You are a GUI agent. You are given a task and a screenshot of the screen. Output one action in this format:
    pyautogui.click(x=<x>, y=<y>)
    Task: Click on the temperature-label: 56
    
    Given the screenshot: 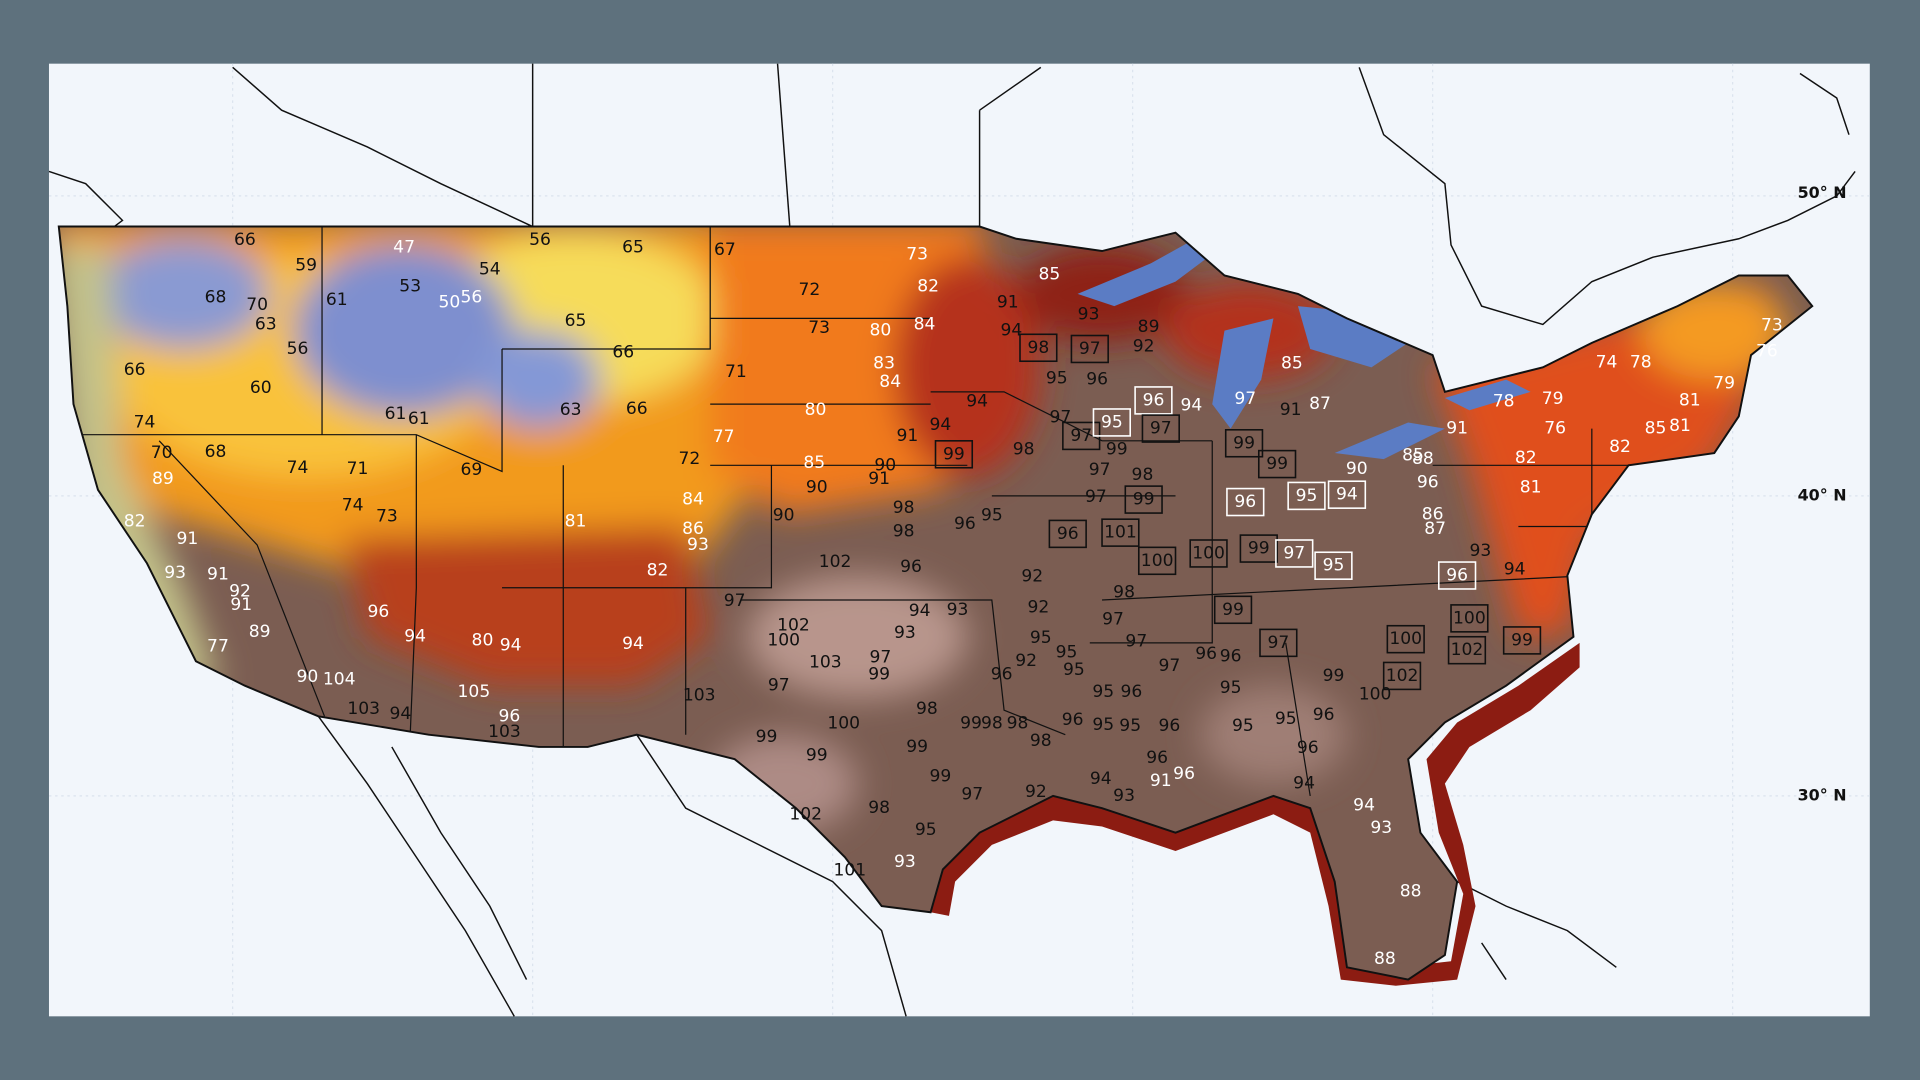 What is the action you would take?
    pyautogui.click(x=472, y=298)
    